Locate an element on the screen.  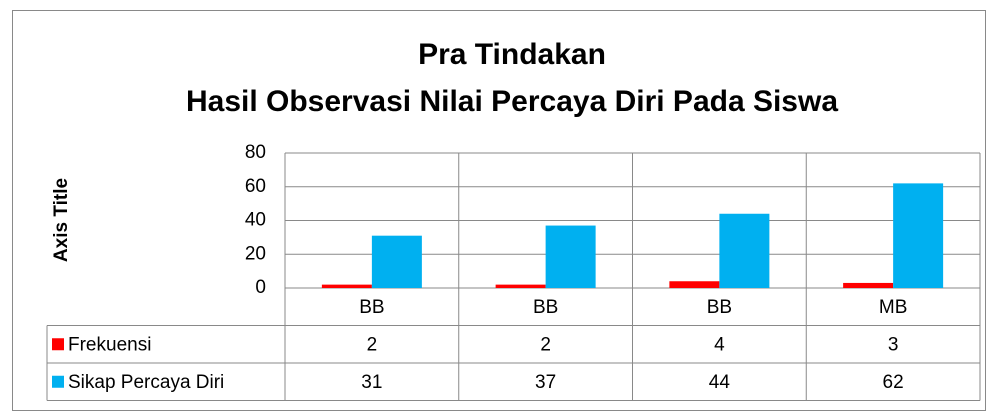
table-value: 4 is located at coordinates (719, 344).